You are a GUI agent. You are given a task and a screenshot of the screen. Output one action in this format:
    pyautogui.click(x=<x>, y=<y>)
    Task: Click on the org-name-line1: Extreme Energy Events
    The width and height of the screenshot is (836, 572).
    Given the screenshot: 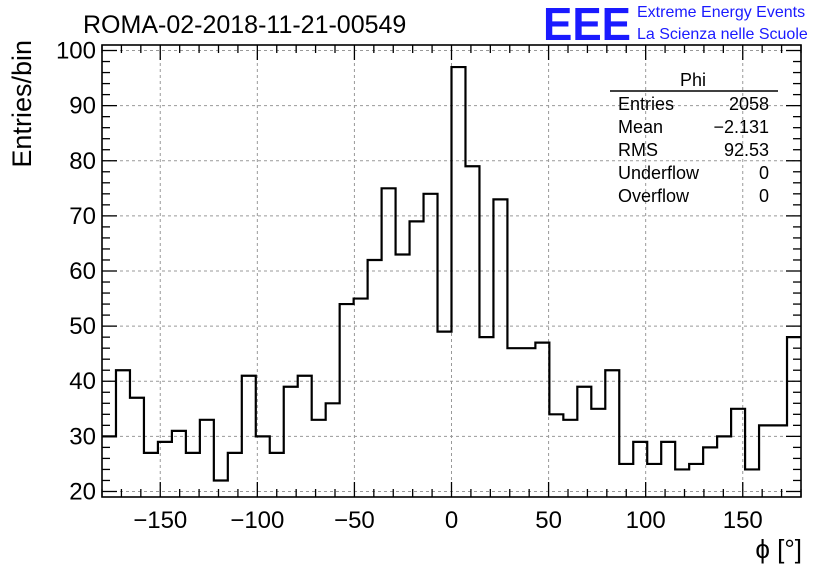 What is the action you would take?
    pyautogui.click(x=721, y=12)
    